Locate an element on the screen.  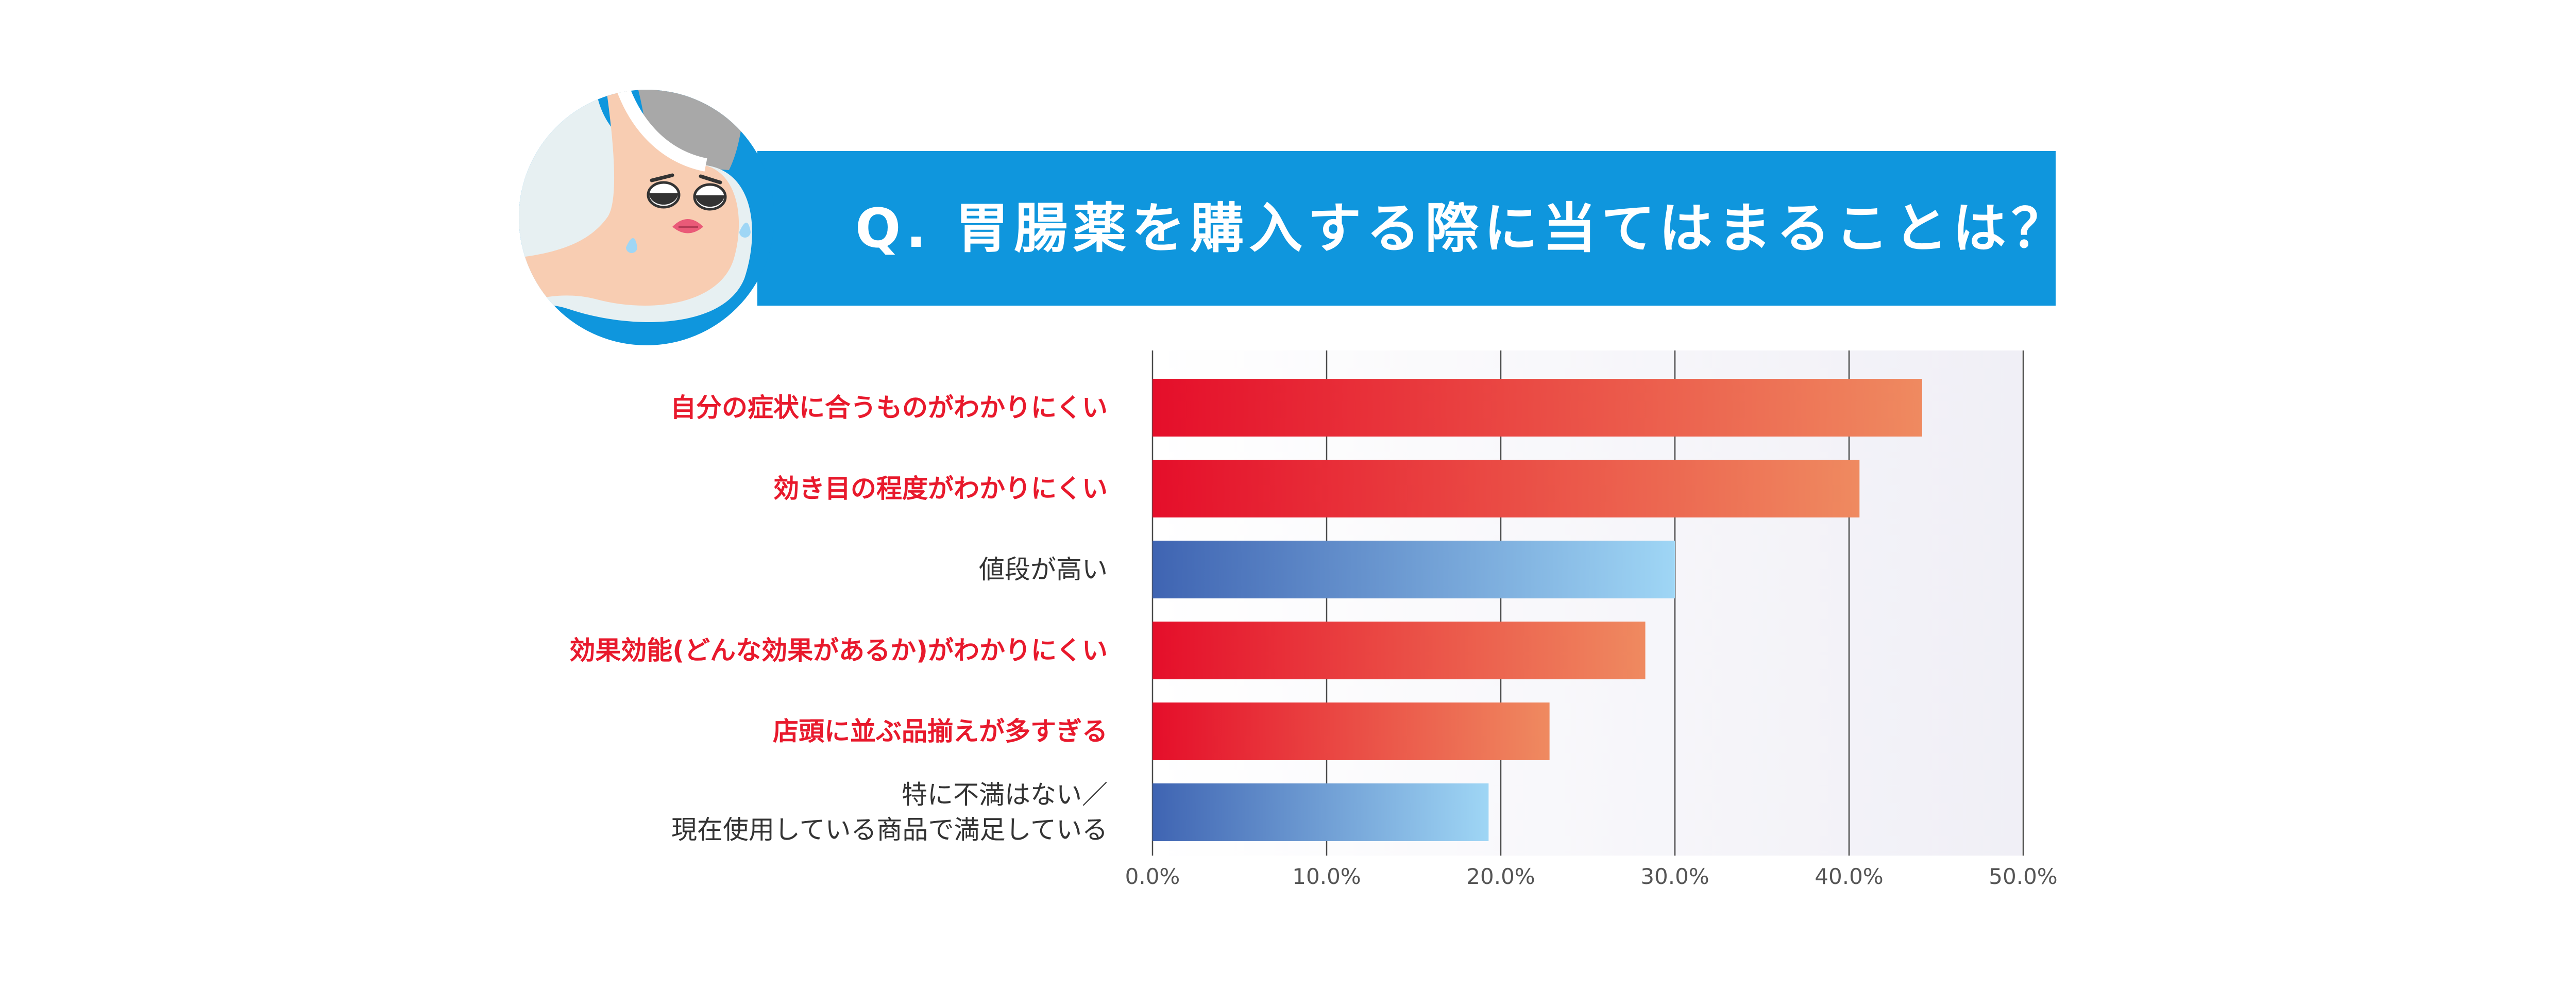
category-label: 効き目の程度がわかりにくい is located at coordinates (940, 489).